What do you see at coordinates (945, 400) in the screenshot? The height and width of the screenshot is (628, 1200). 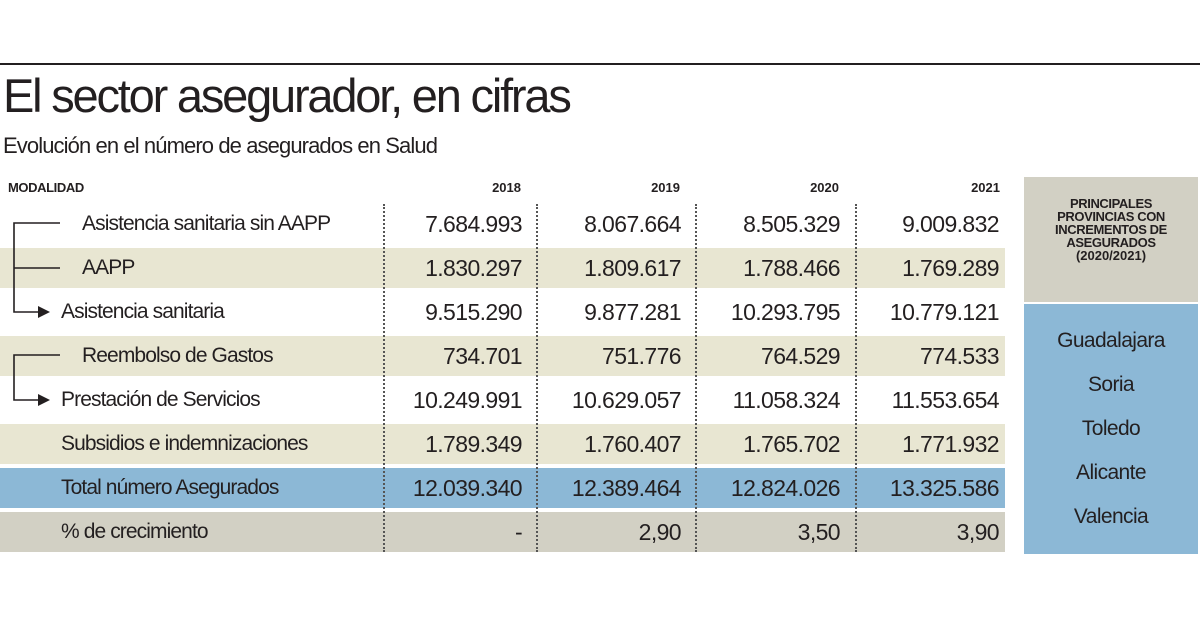 I see `cell-2021: 11.553.654` at bounding box center [945, 400].